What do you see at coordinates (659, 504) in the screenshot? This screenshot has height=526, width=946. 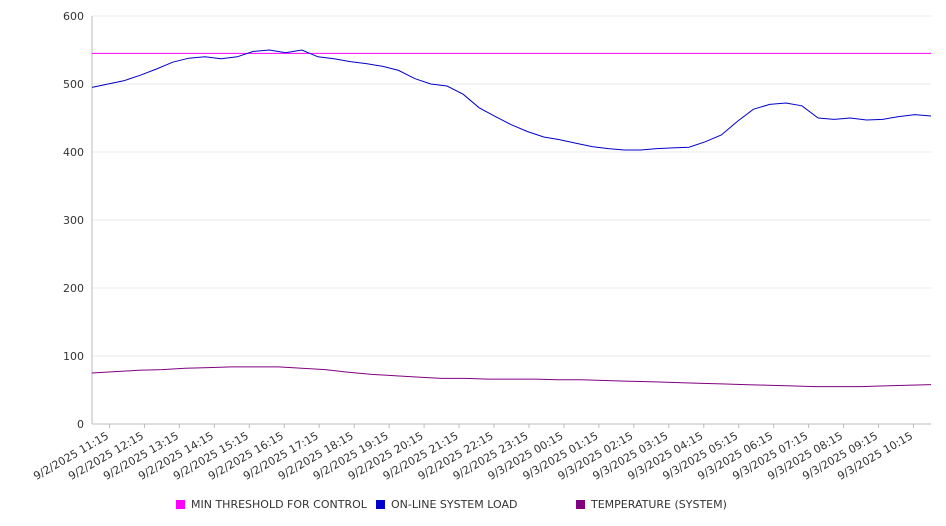 I see `legend-label: TEMPERATURE (SYSTEM)` at bounding box center [659, 504].